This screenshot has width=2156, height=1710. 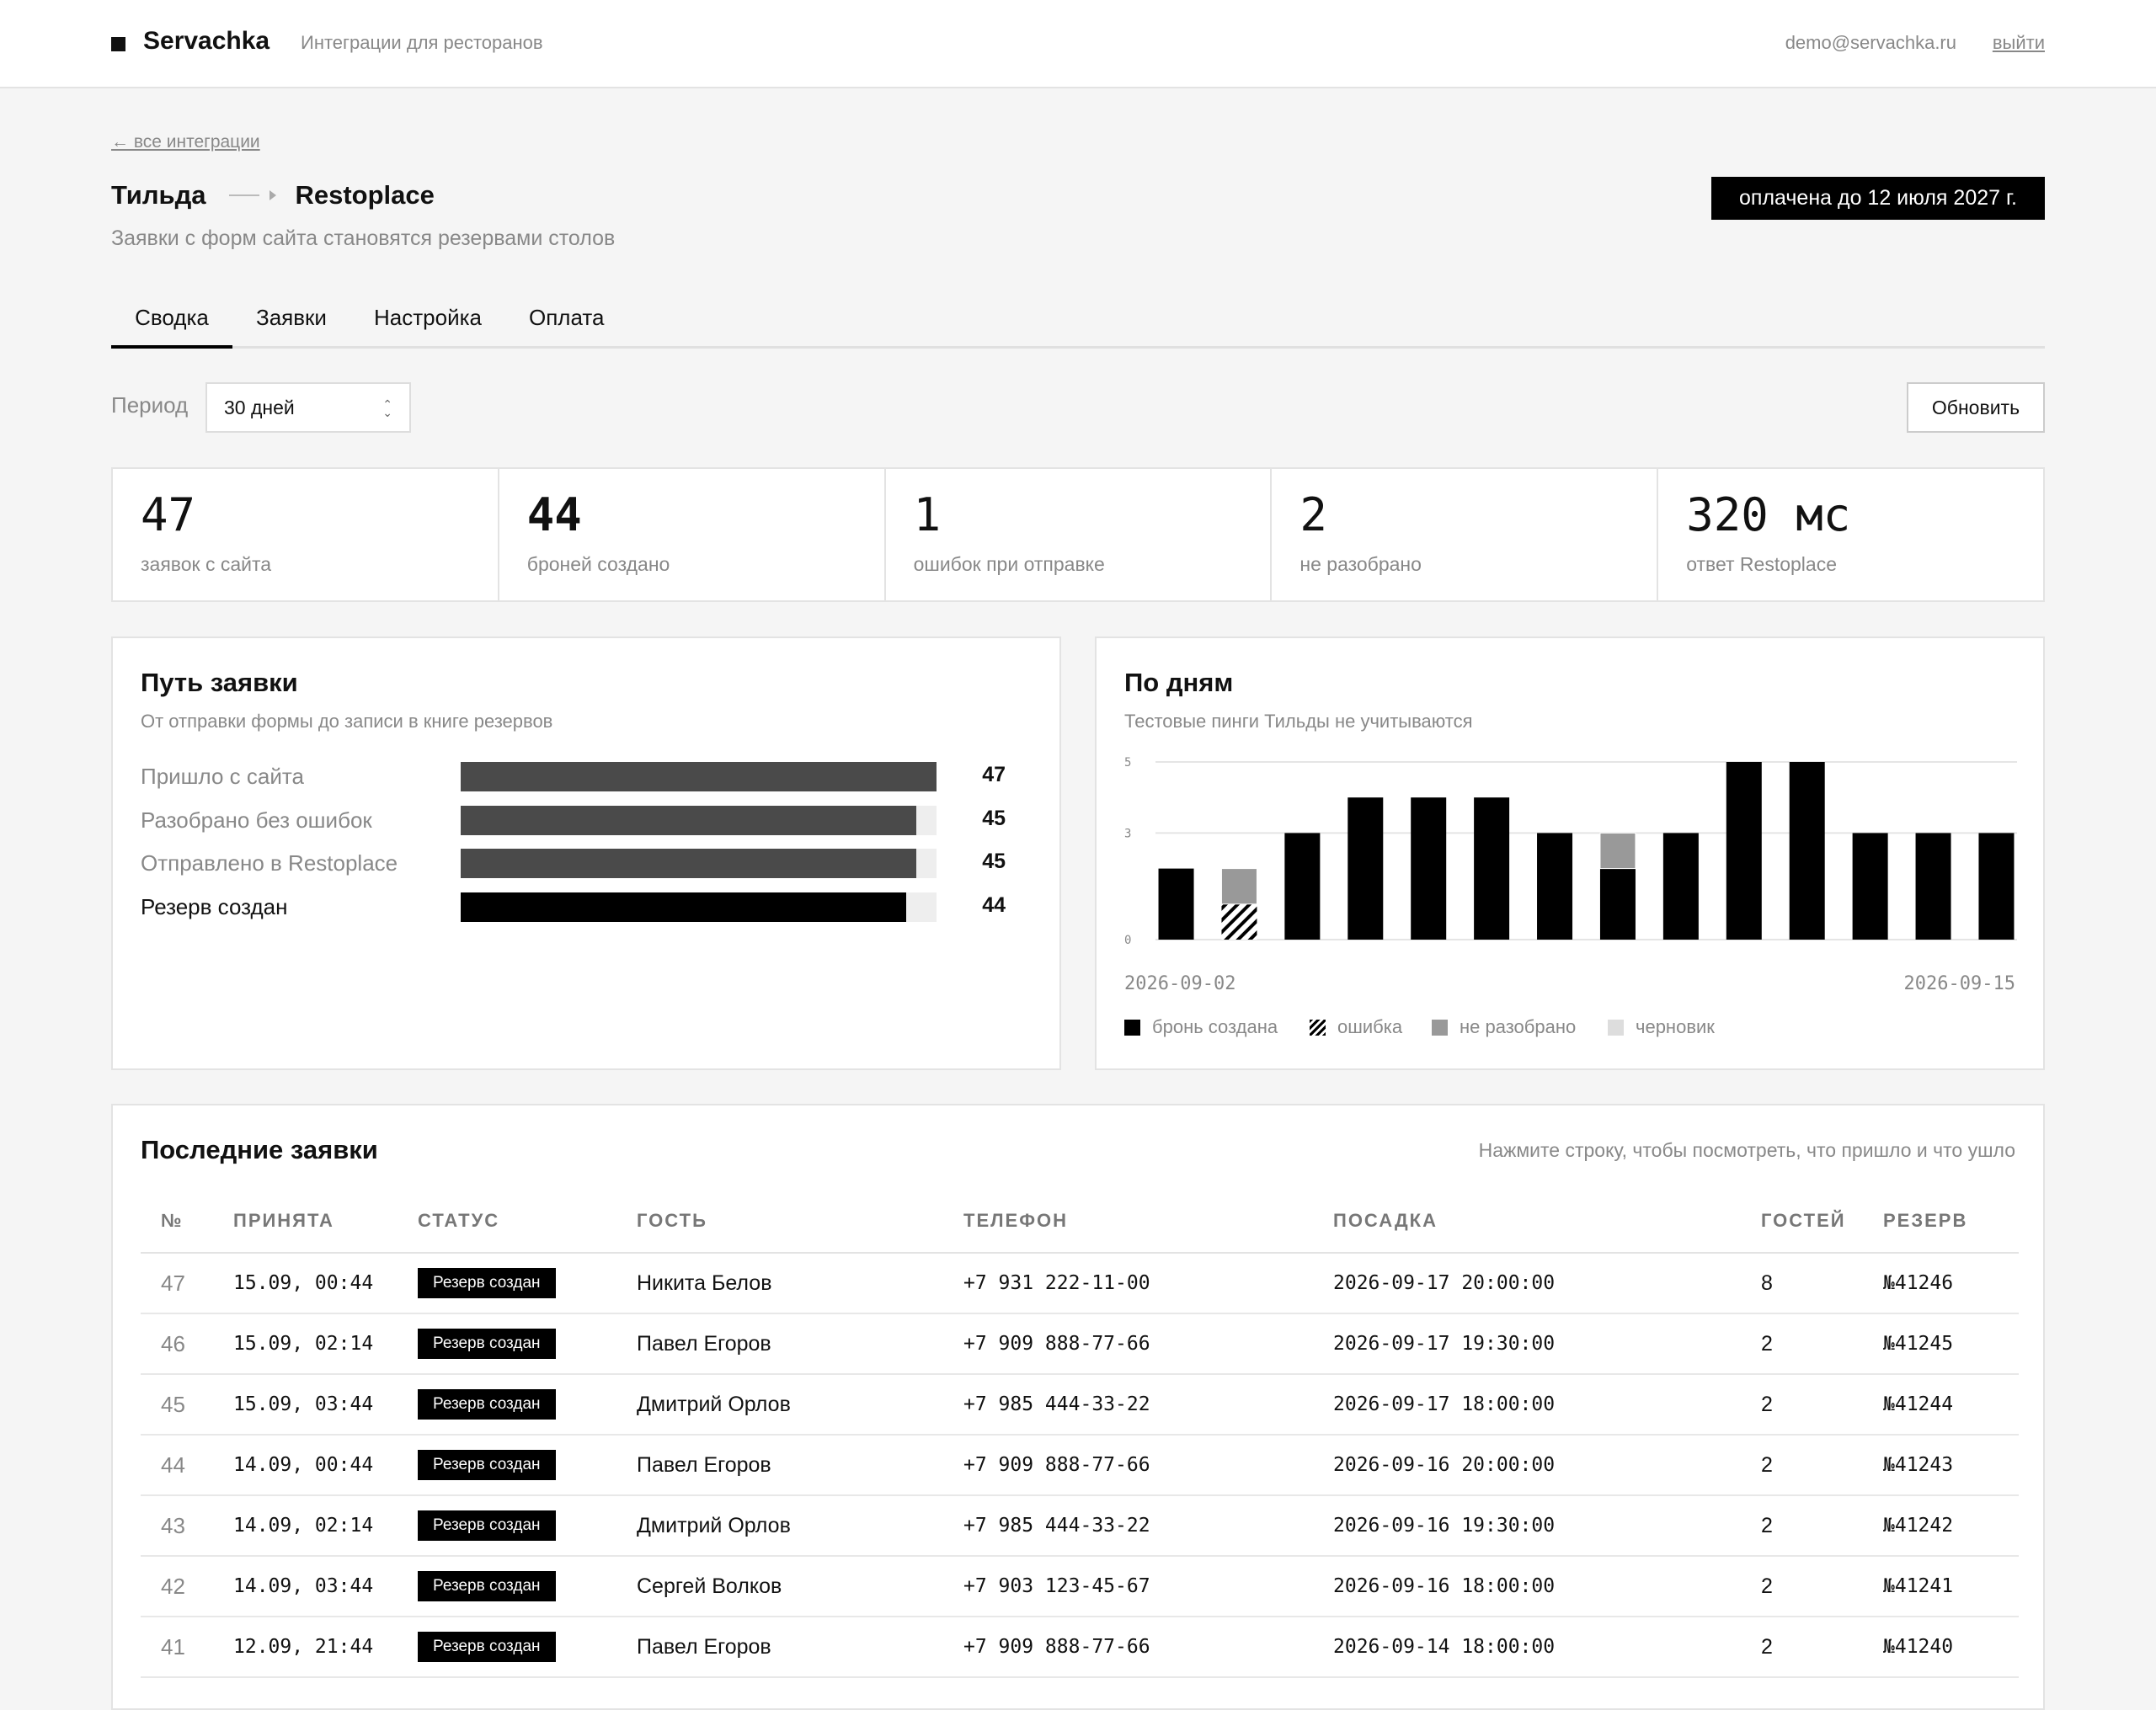 I want to click on guest-phone: +7 931 222-11-00, so click(x=1148, y=1283).